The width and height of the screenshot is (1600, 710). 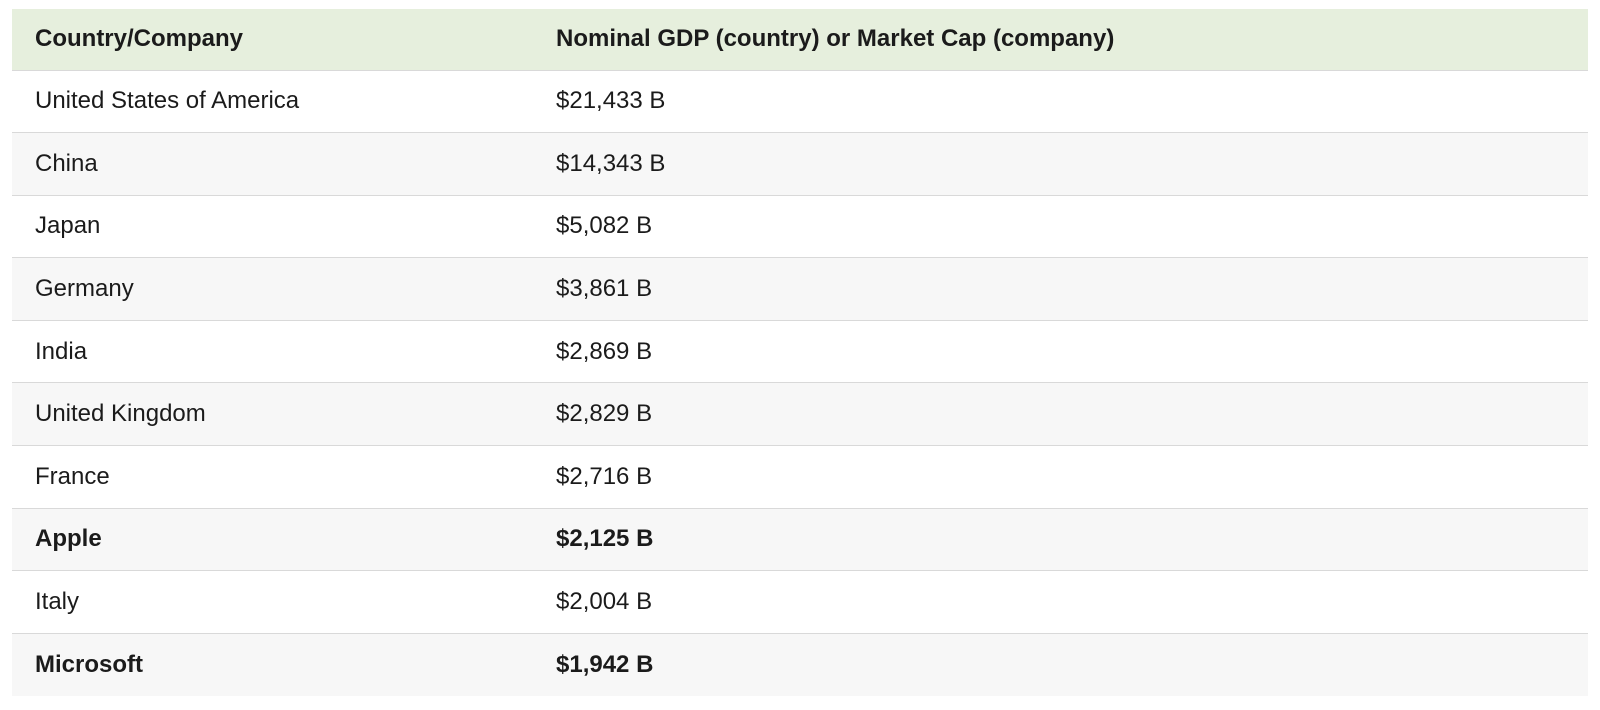 What do you see at coordinates (139, 39) in the screenshot?
I see `column-header-country-company: Country/Company` at bounding box center [139, 39].